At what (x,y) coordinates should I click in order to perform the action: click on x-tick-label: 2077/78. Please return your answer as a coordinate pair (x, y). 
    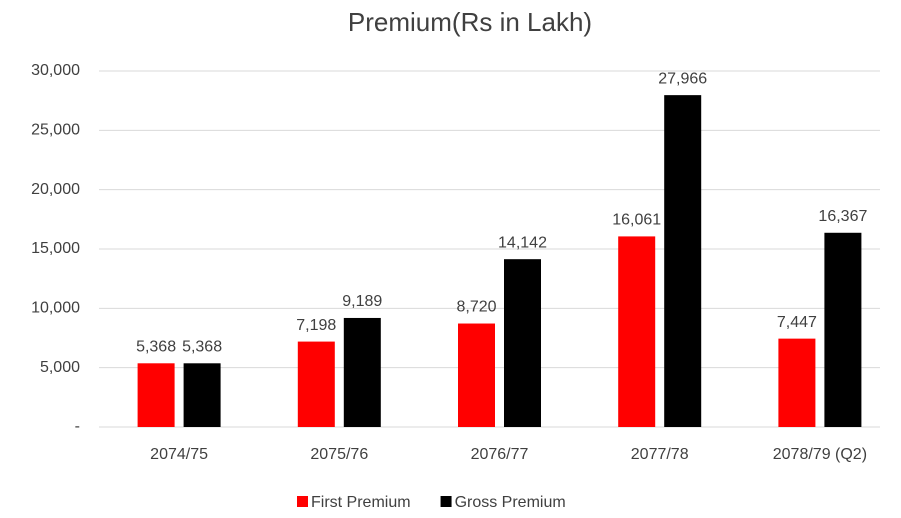
    Looking at the image, I should click on (660, 454).